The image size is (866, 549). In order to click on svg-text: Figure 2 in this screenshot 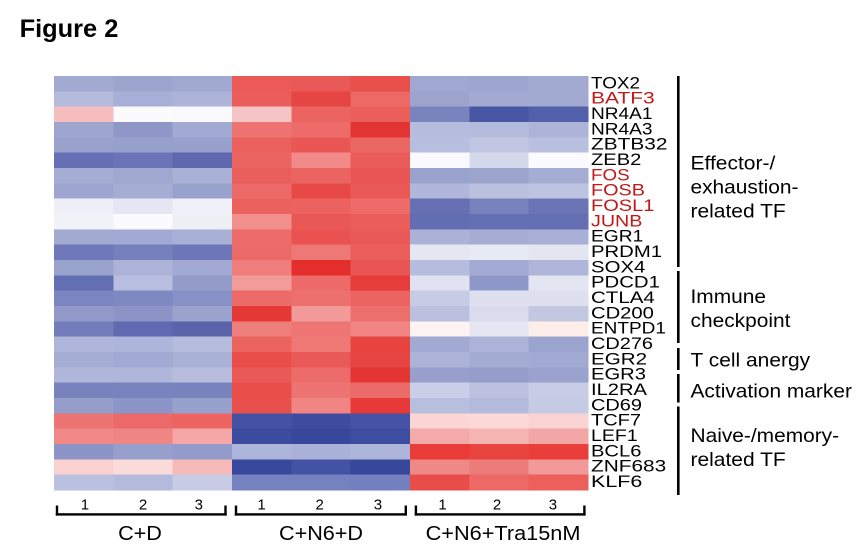, I will do `click(69, 29)`.